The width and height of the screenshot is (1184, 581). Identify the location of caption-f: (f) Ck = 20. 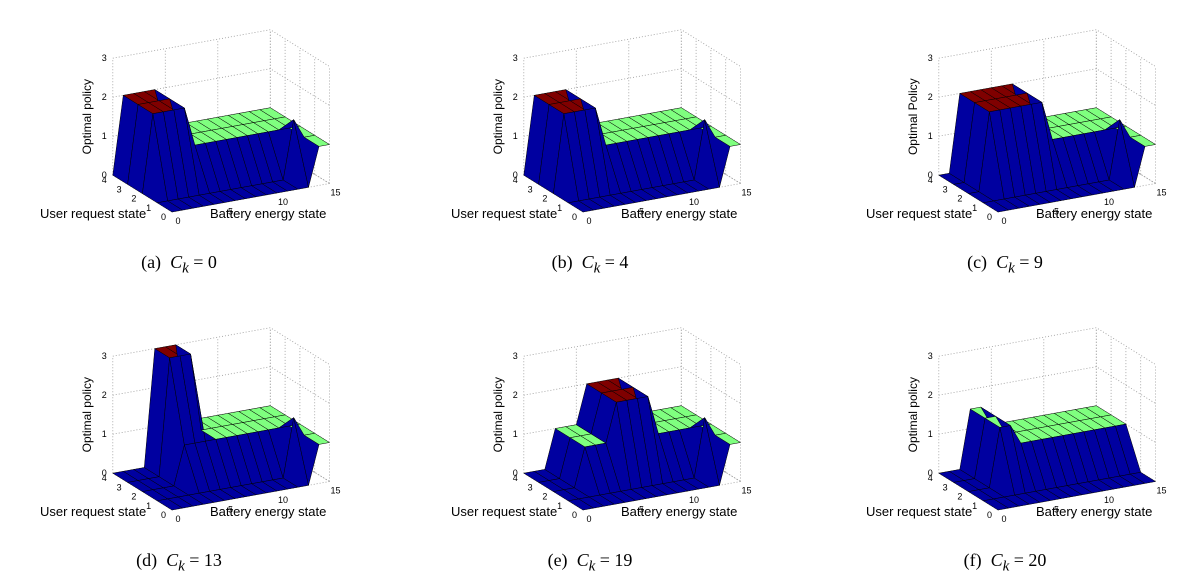
(1005, 562).